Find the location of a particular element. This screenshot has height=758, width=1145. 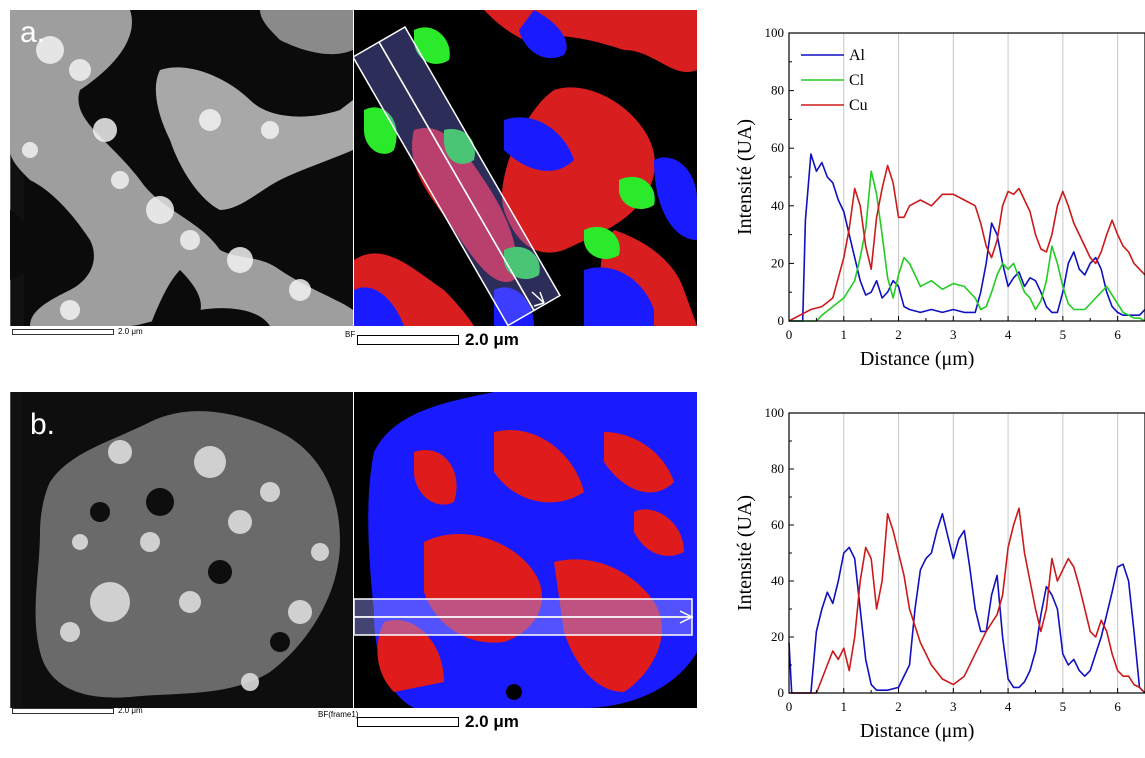

series-line-cu is located at coordinates (966, 243).